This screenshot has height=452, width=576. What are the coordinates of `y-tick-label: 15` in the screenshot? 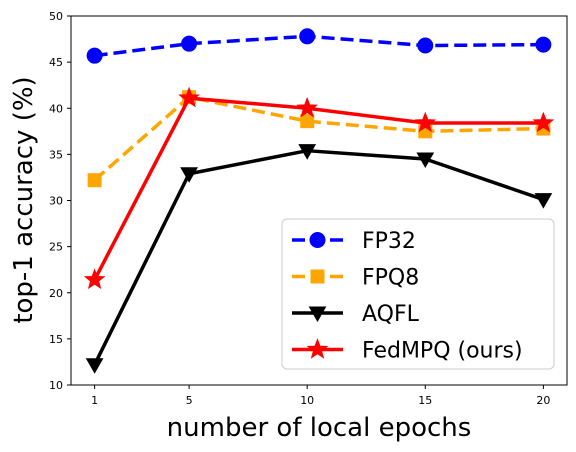 It's located at (56, 339).